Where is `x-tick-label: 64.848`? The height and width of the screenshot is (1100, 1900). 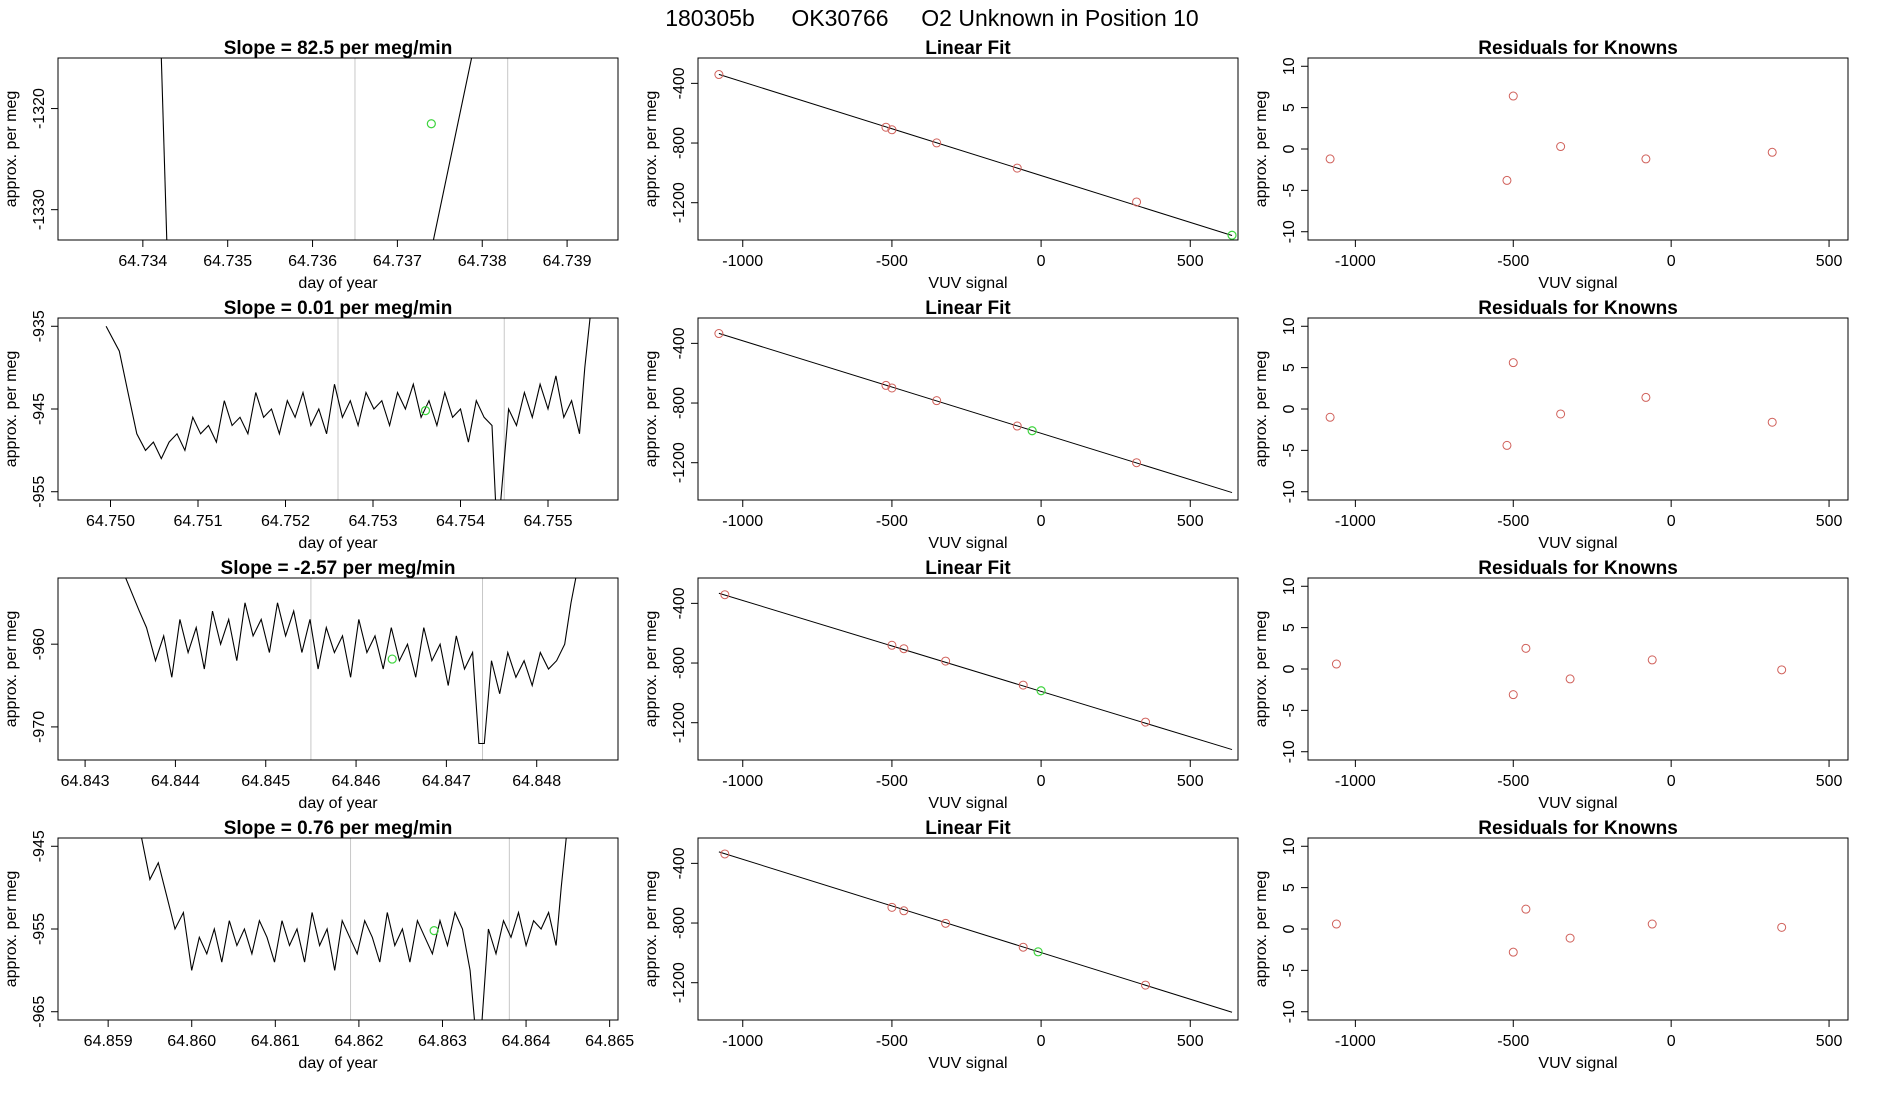
x-tick-label: 64.848 is located at coordinates (536, 781).